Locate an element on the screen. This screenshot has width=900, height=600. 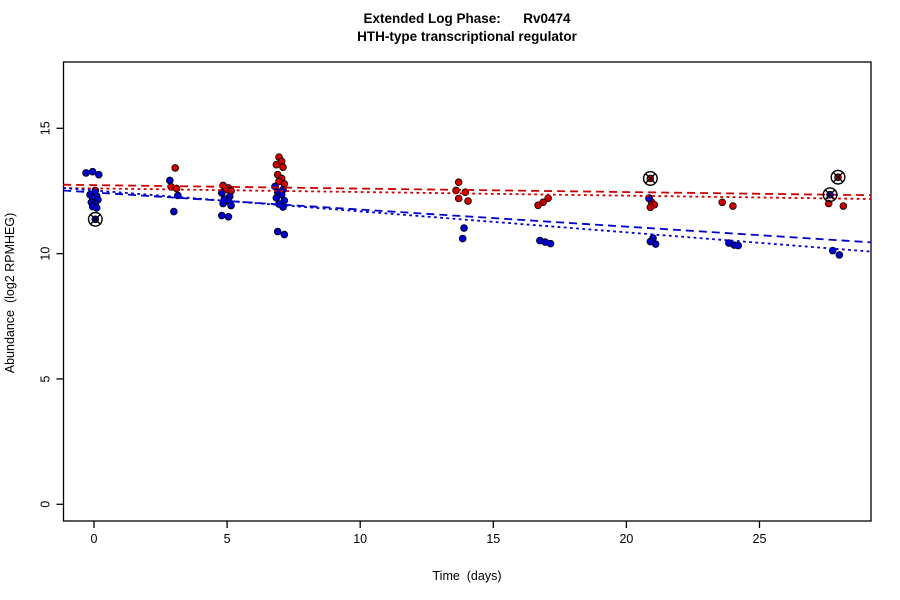
y-tick-label: 0 is located at coordinates (46, 504).